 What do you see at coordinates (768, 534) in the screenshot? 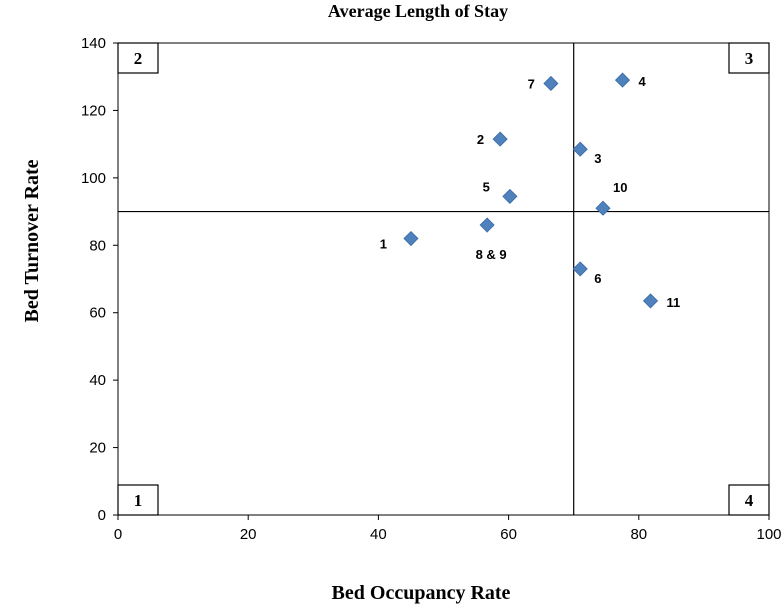
I see `x-tick-label: 100` at bounding box center [768, 534].